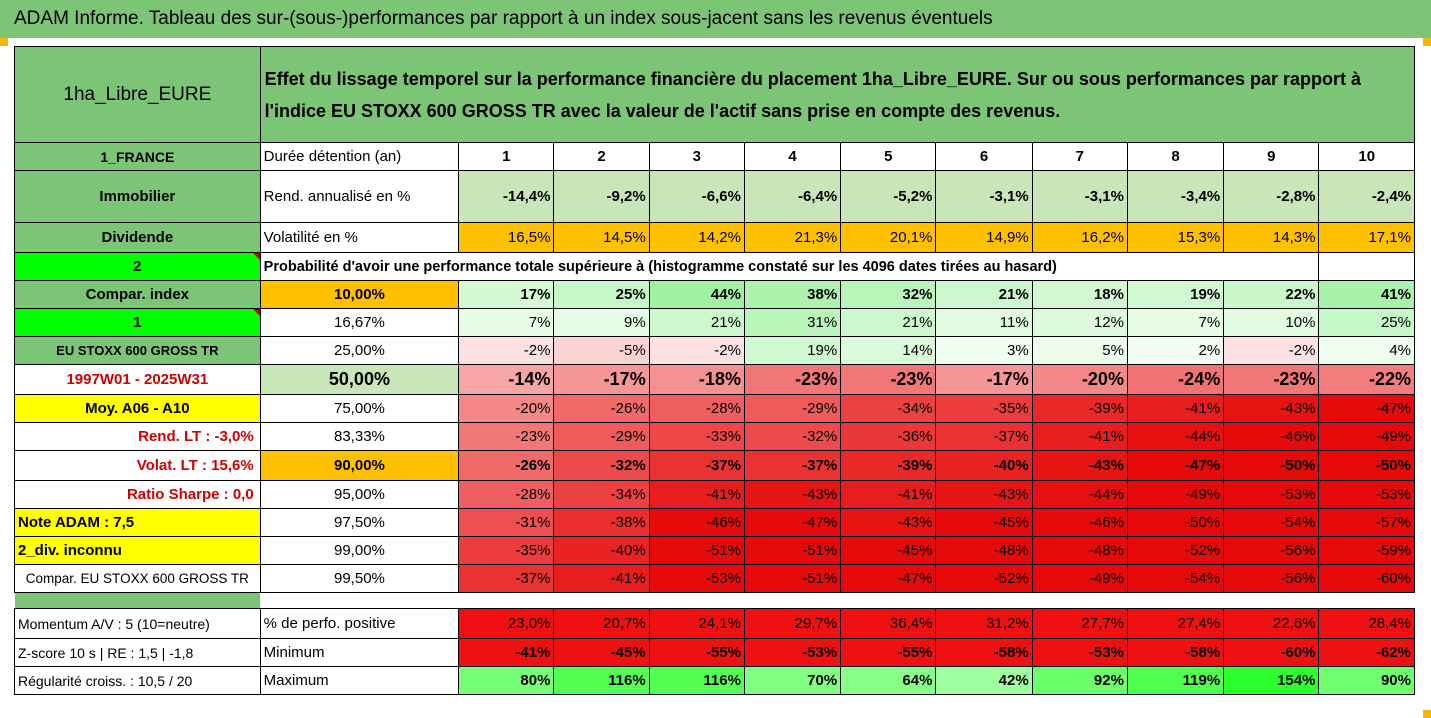  Describe the element at coordinates (1079, 237) in the screenshot. I see `volat-value: 16,2%` at that location.